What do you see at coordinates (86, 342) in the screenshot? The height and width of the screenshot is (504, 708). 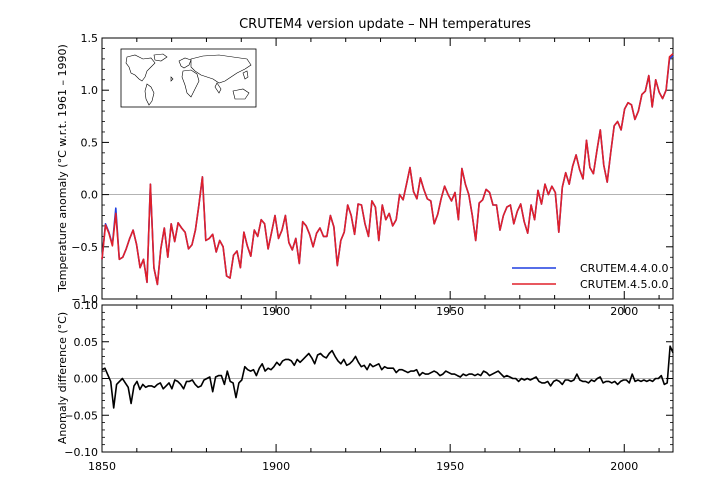 I see `bottom-y-tick-label: 0.05` at bounding box center [86, 342].